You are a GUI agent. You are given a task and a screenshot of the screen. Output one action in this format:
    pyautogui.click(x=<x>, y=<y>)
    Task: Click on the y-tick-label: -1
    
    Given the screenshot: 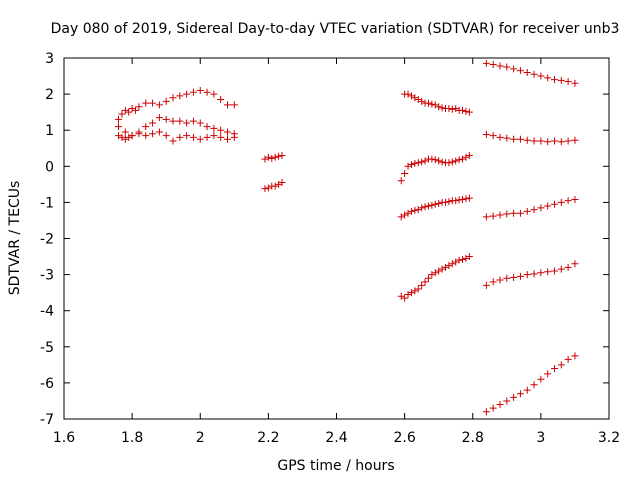 What is the action you would take?
    pyautogui.click(x=47, y=203)
    